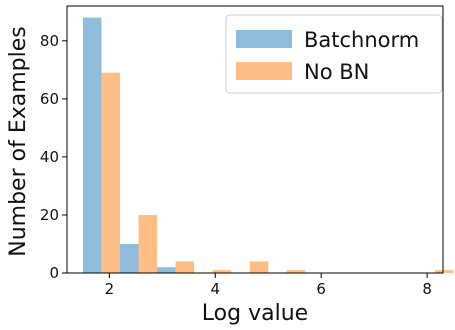  What do you see at coordinates (216, 289) in the screenshot?
I see `x-tick-label: 4` at bounding box center [216, 289].